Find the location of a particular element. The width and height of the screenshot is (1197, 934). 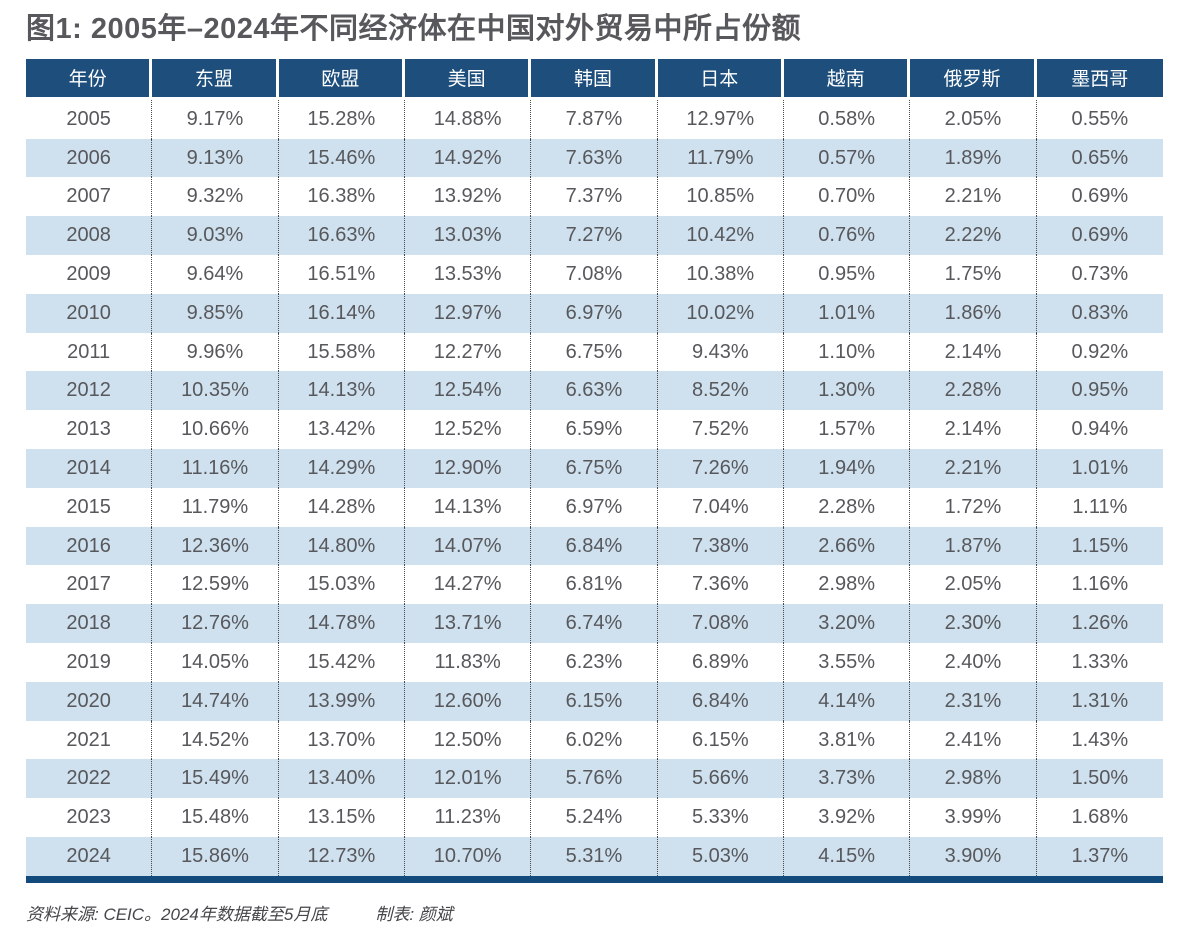

value-cell: 3.92% is located at coordinates (847, 818).